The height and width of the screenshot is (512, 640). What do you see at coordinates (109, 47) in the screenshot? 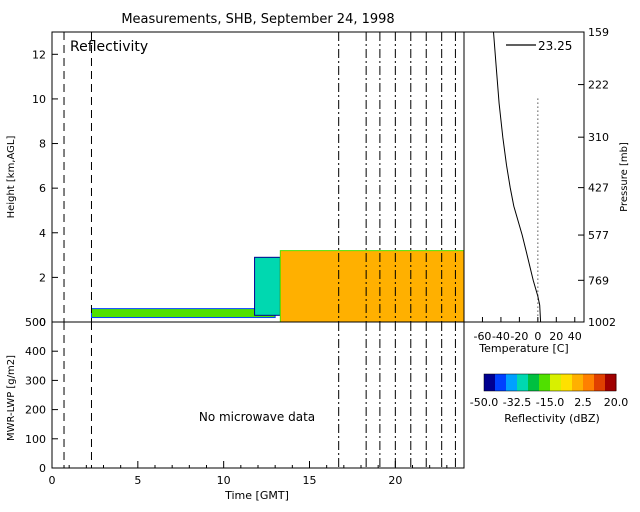
I see `reflectivity-label: Reflectivity` at bounding box center [109, 47].